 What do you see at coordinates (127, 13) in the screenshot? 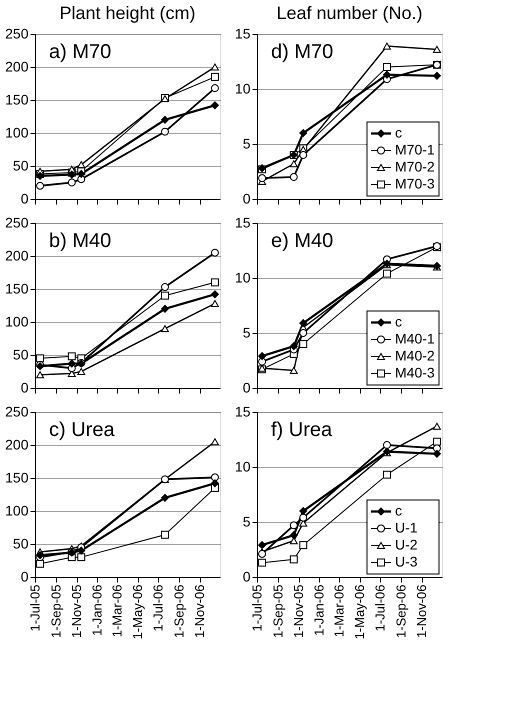
I see `chart-title: Plant height (cm)` at bounding box center [127, 13].